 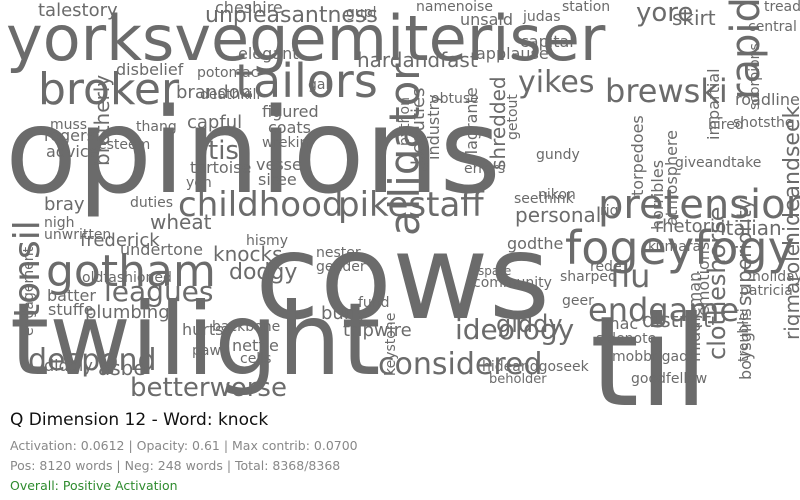 I want to click on cloud-word: talestory, so click(x=78, y=10).